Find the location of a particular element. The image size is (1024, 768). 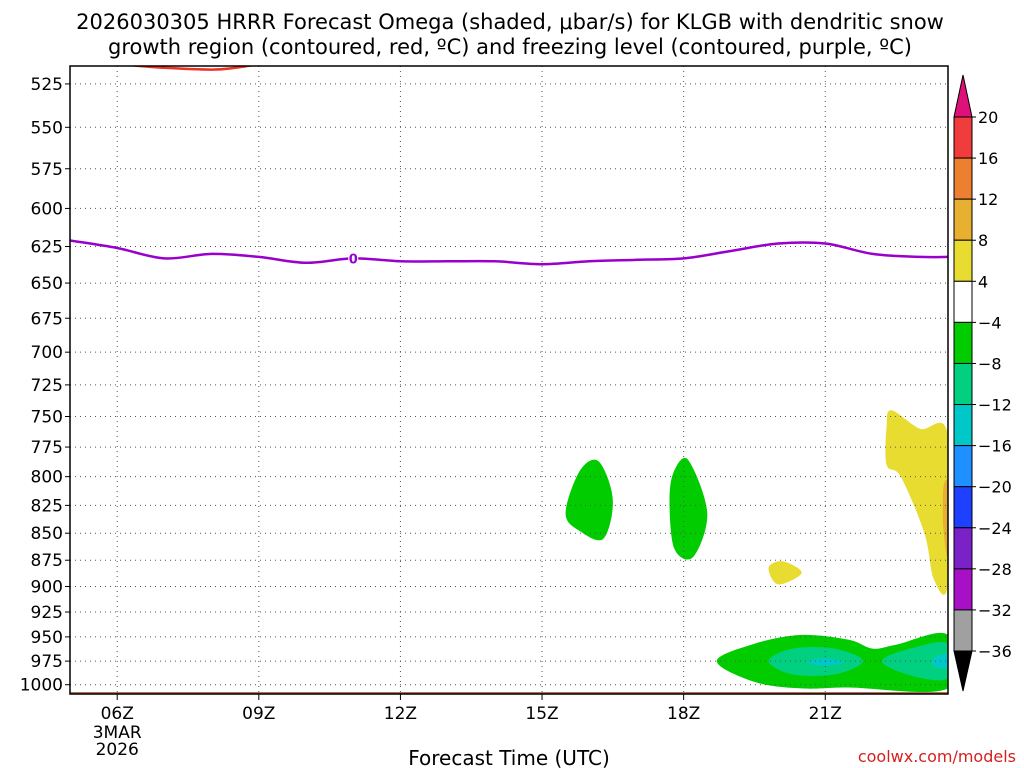

freezing-level-line is located at coordinates (509, 252).